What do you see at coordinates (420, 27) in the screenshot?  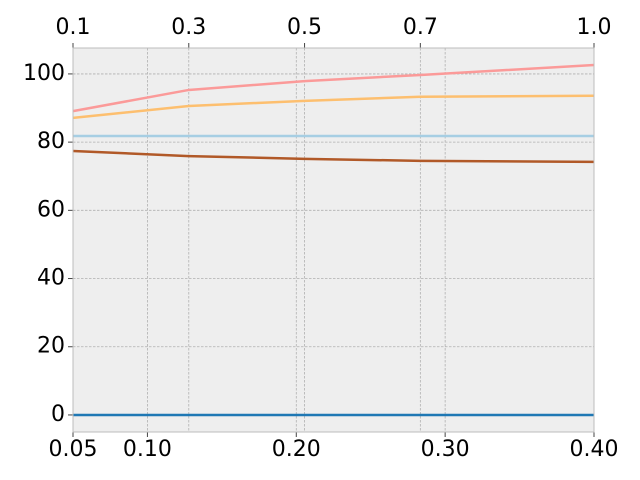 I see `x2-tick-label: 0.7` at bounding box center [420, 27].